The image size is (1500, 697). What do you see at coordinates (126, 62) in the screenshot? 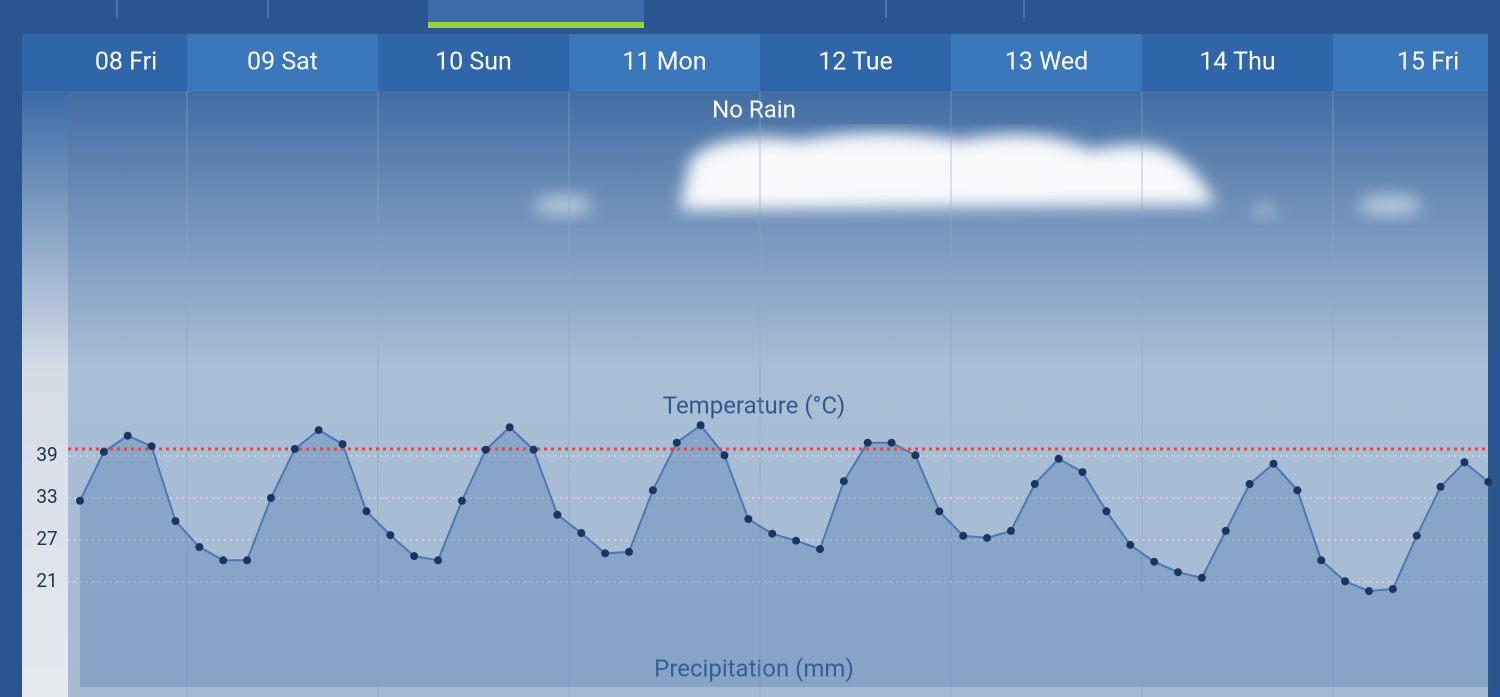
I see `day-label: 08 Fri` at bounding box center [126, 62].